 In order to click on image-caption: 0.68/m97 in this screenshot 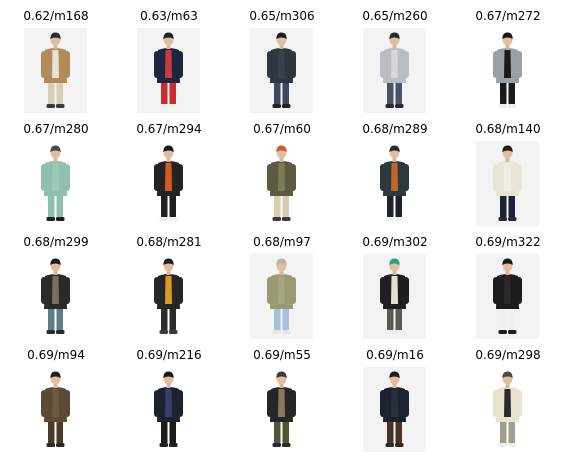, I will do `click(282, 242)`.